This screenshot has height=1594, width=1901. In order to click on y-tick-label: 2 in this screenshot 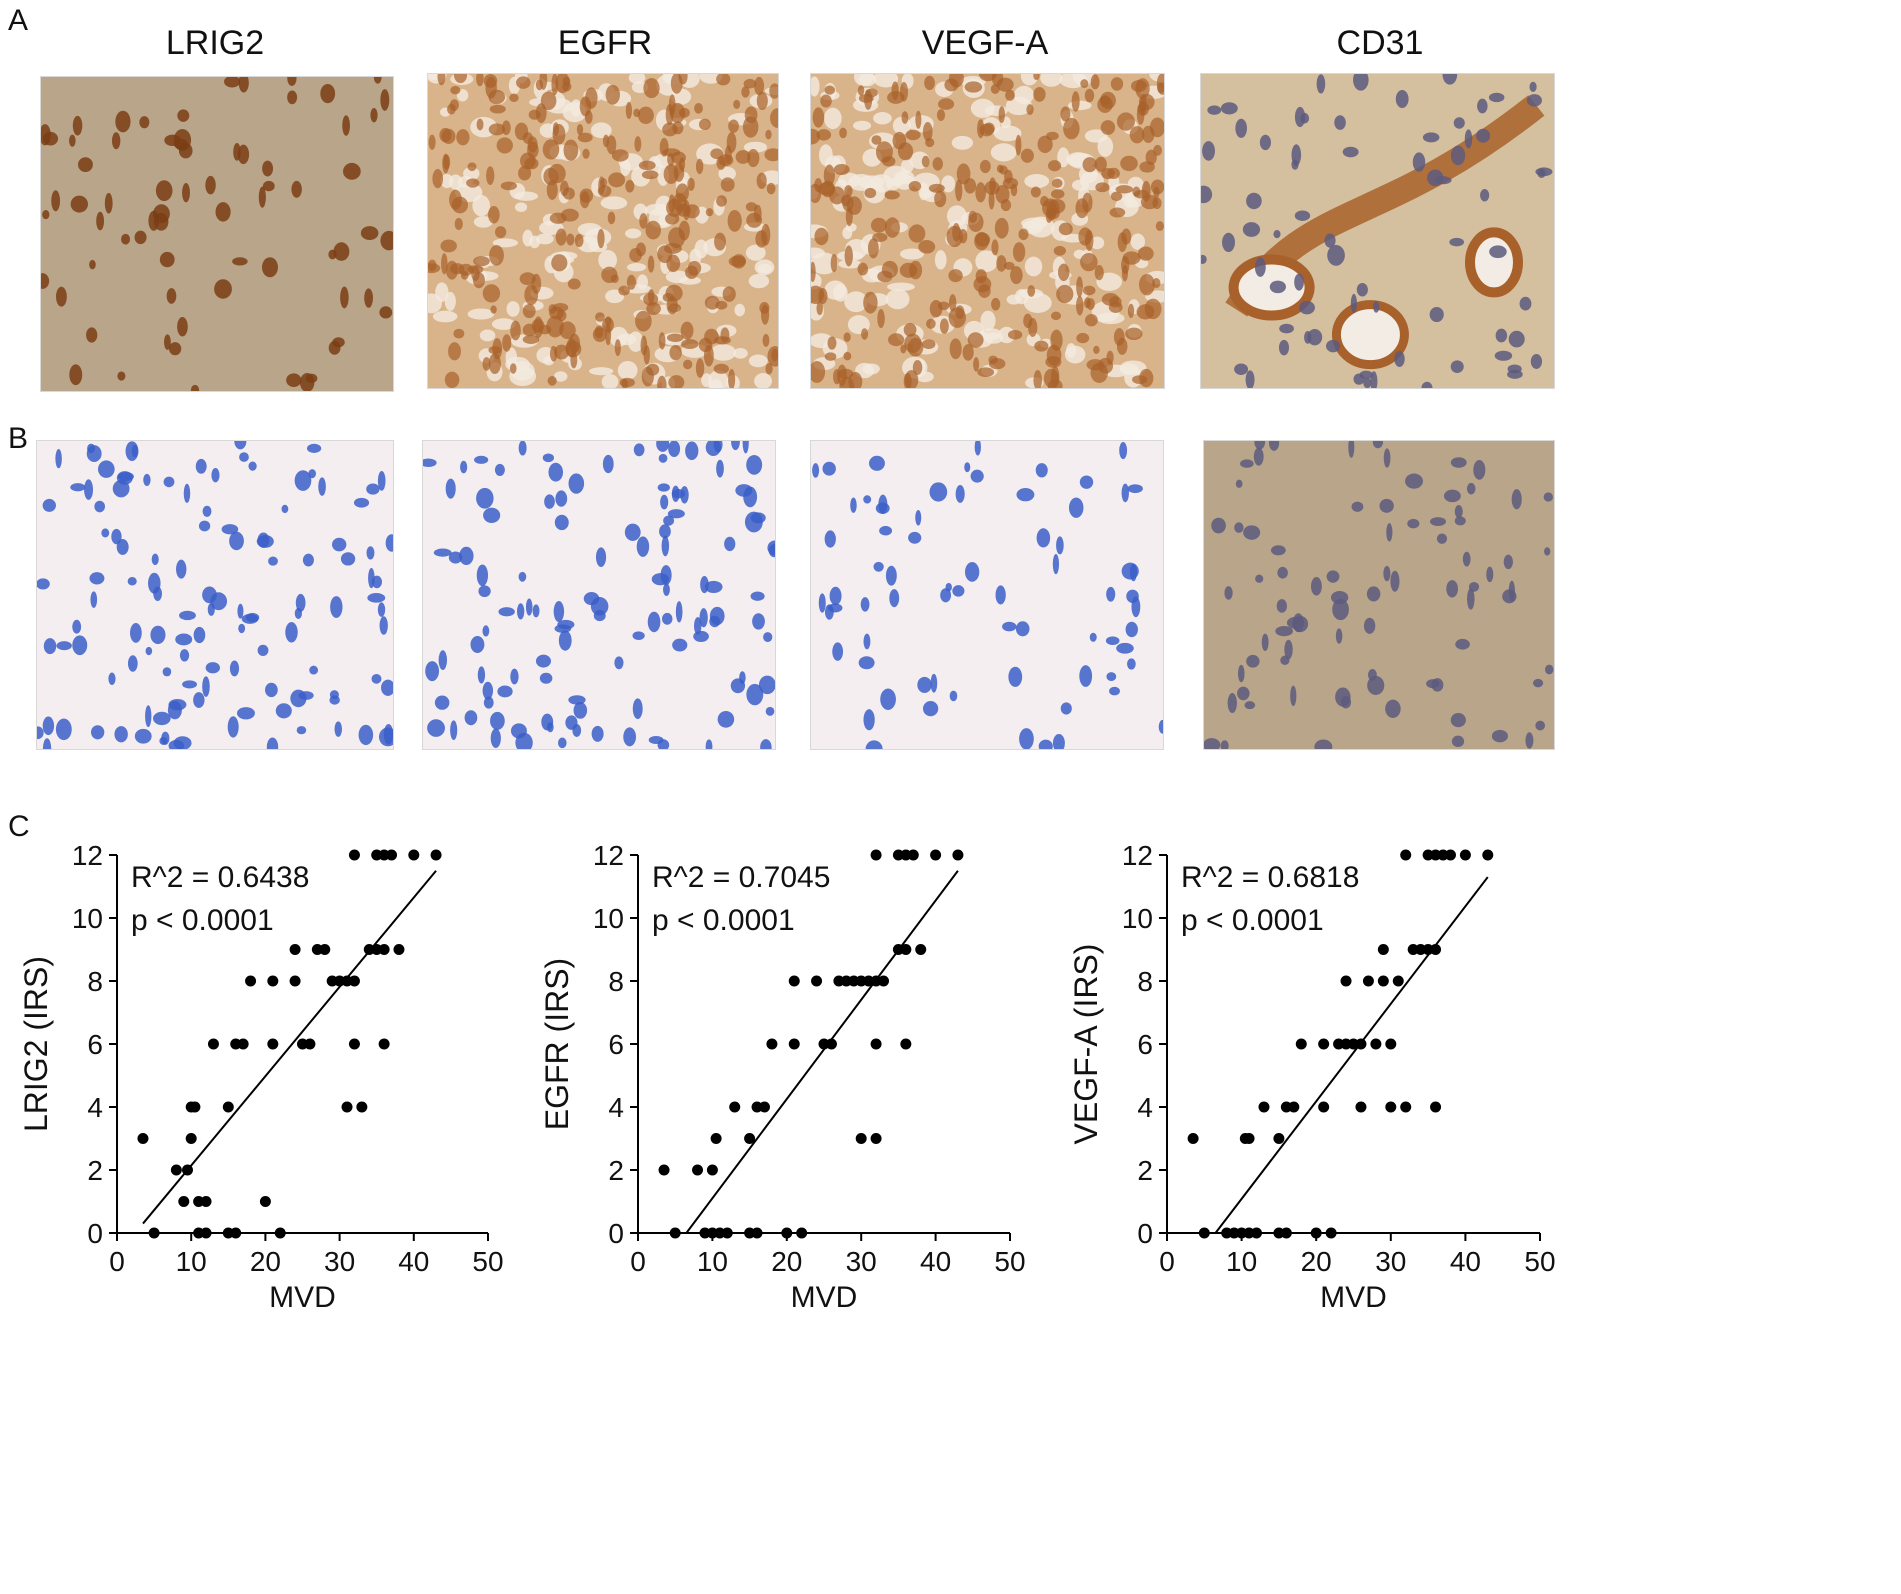, I will do `click(95, 1170)`.